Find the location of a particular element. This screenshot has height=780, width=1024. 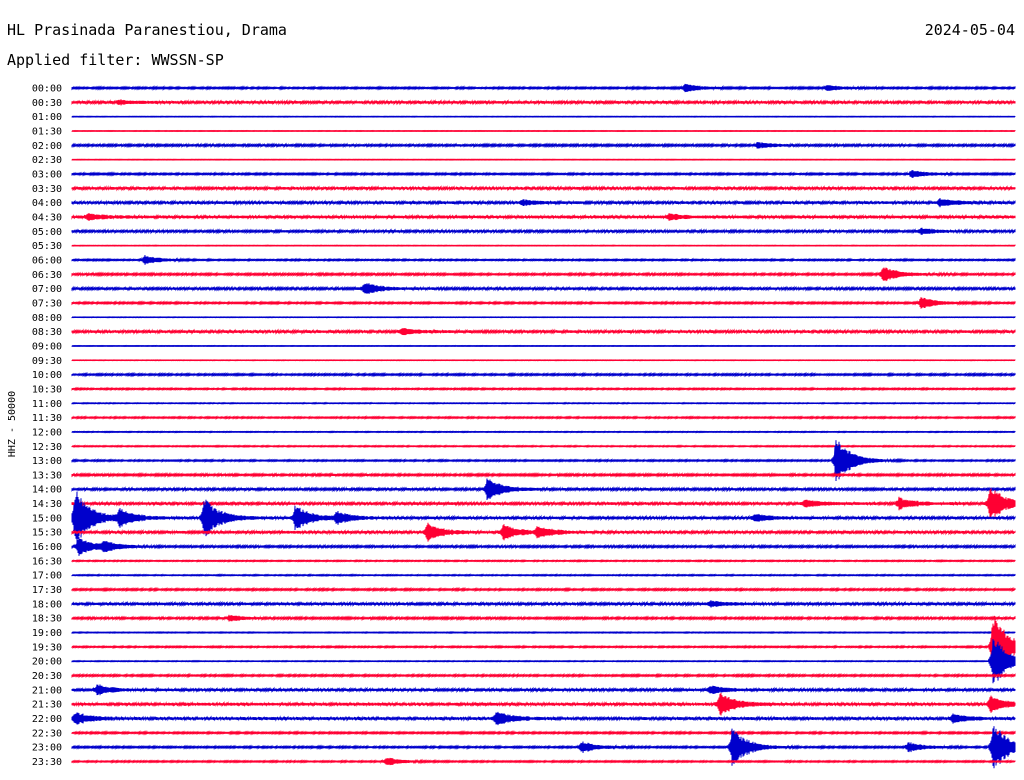

tick-label: 00:30 is located at coordinates (47, 103).